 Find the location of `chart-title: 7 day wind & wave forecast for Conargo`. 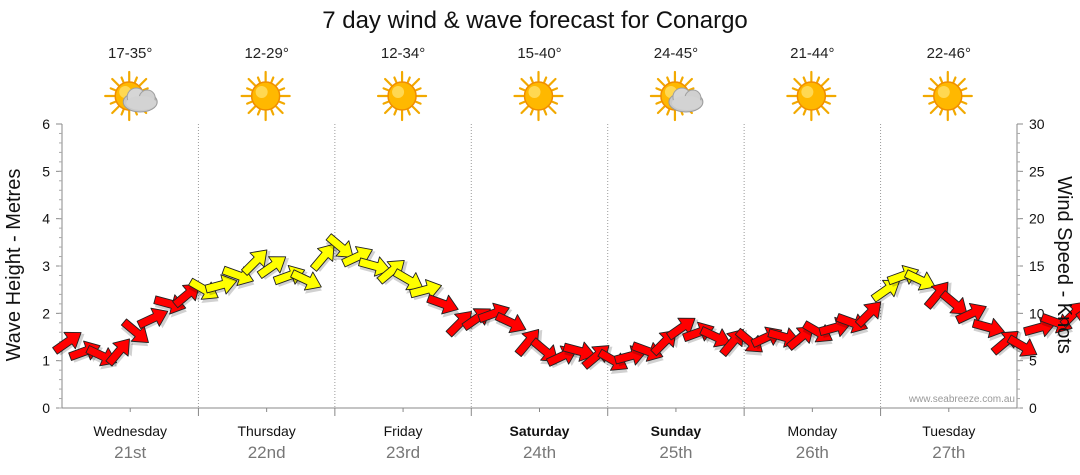

chart-title: 7 day wind & wave forecast for Conargo is located at coordinates (535, 20).